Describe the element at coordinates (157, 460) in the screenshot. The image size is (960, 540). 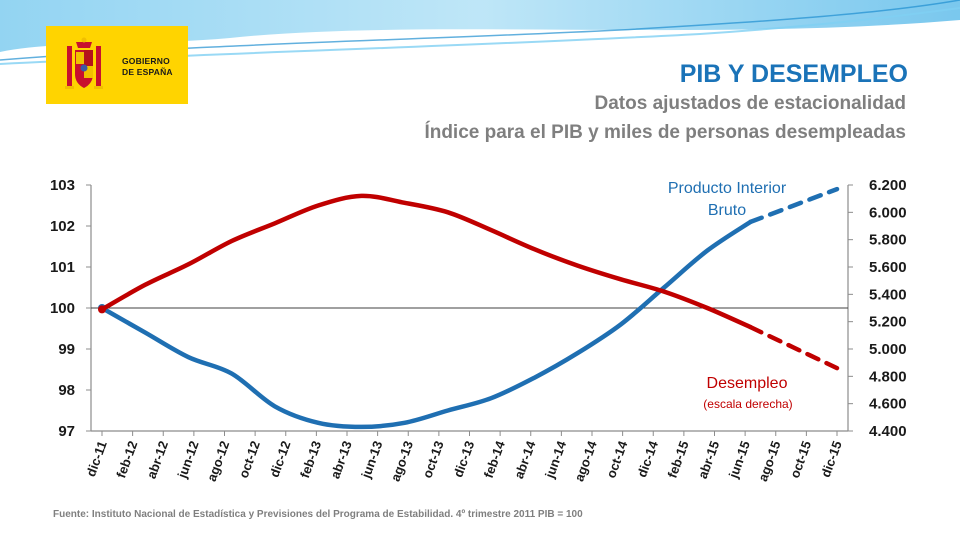
I see `x-tick-label: abr-12` at that location.